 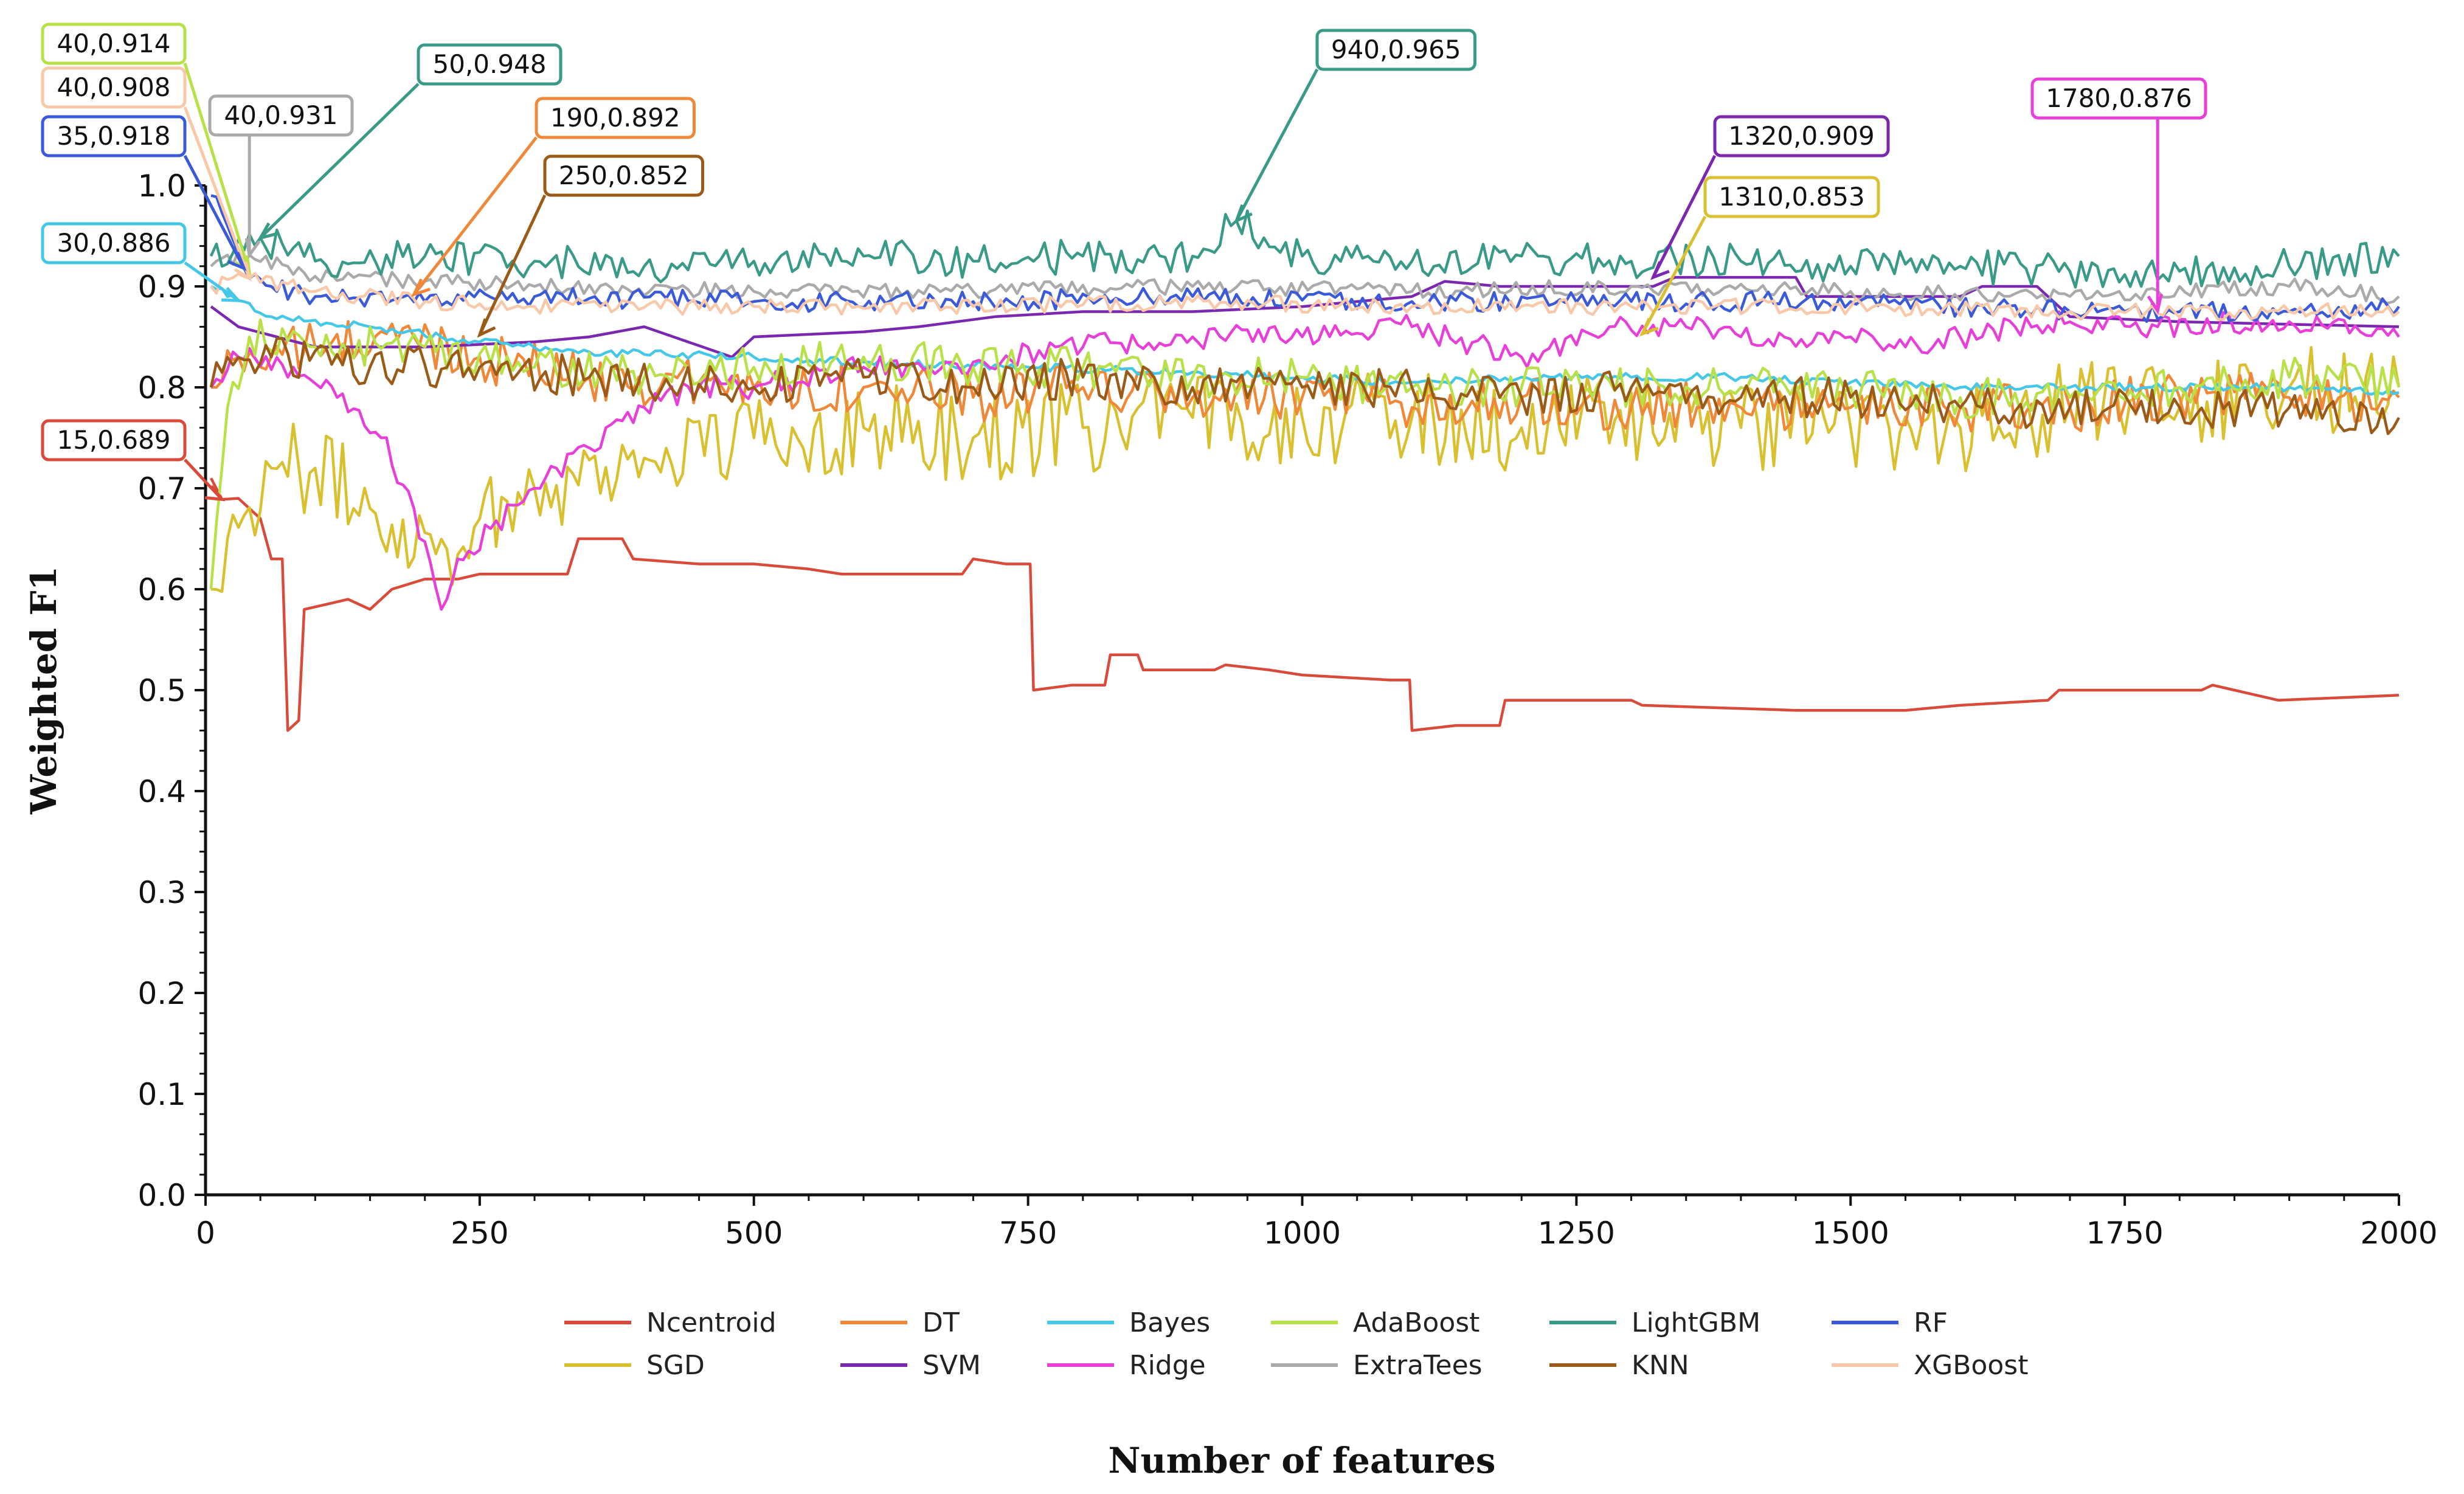 What do you see at coordinates (941, 1322) in the screenshot?
I see `legend-label: DT` at bounding box center [941, 1322].